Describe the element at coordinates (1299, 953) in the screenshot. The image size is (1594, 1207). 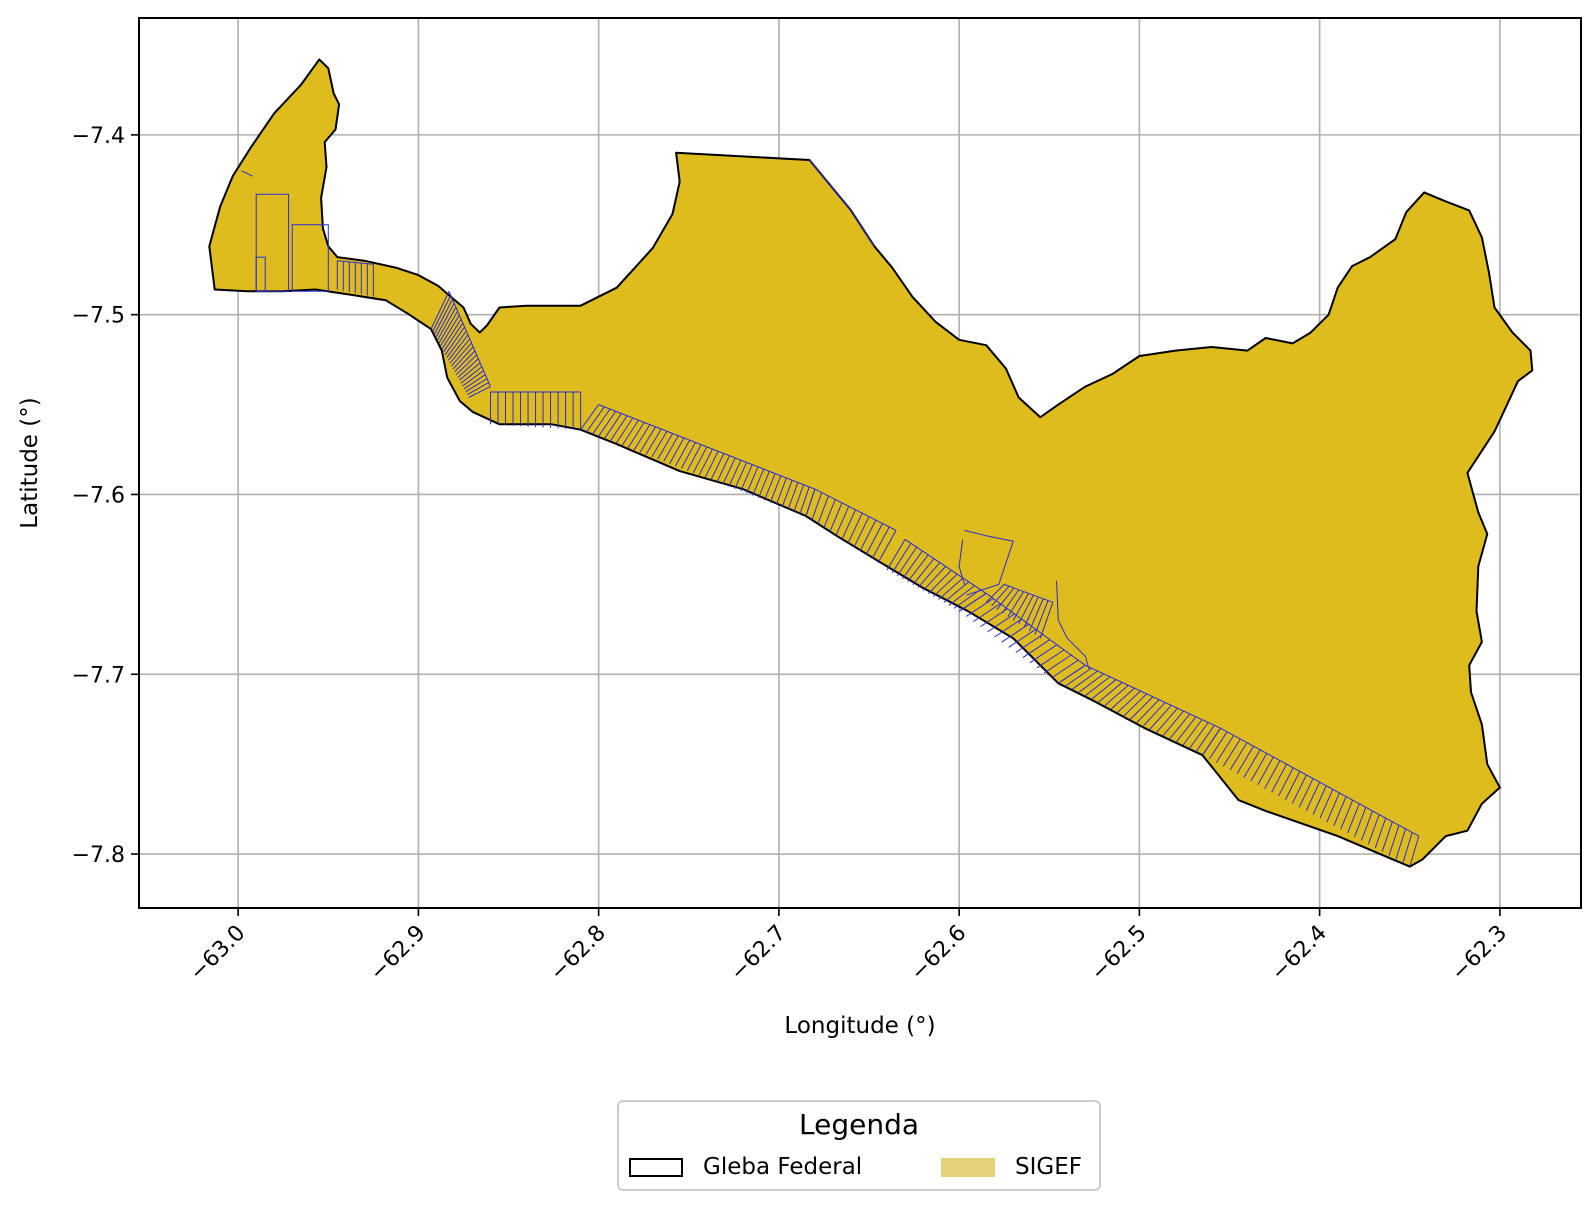
I see `x-tick-label: −62.4` at that location.